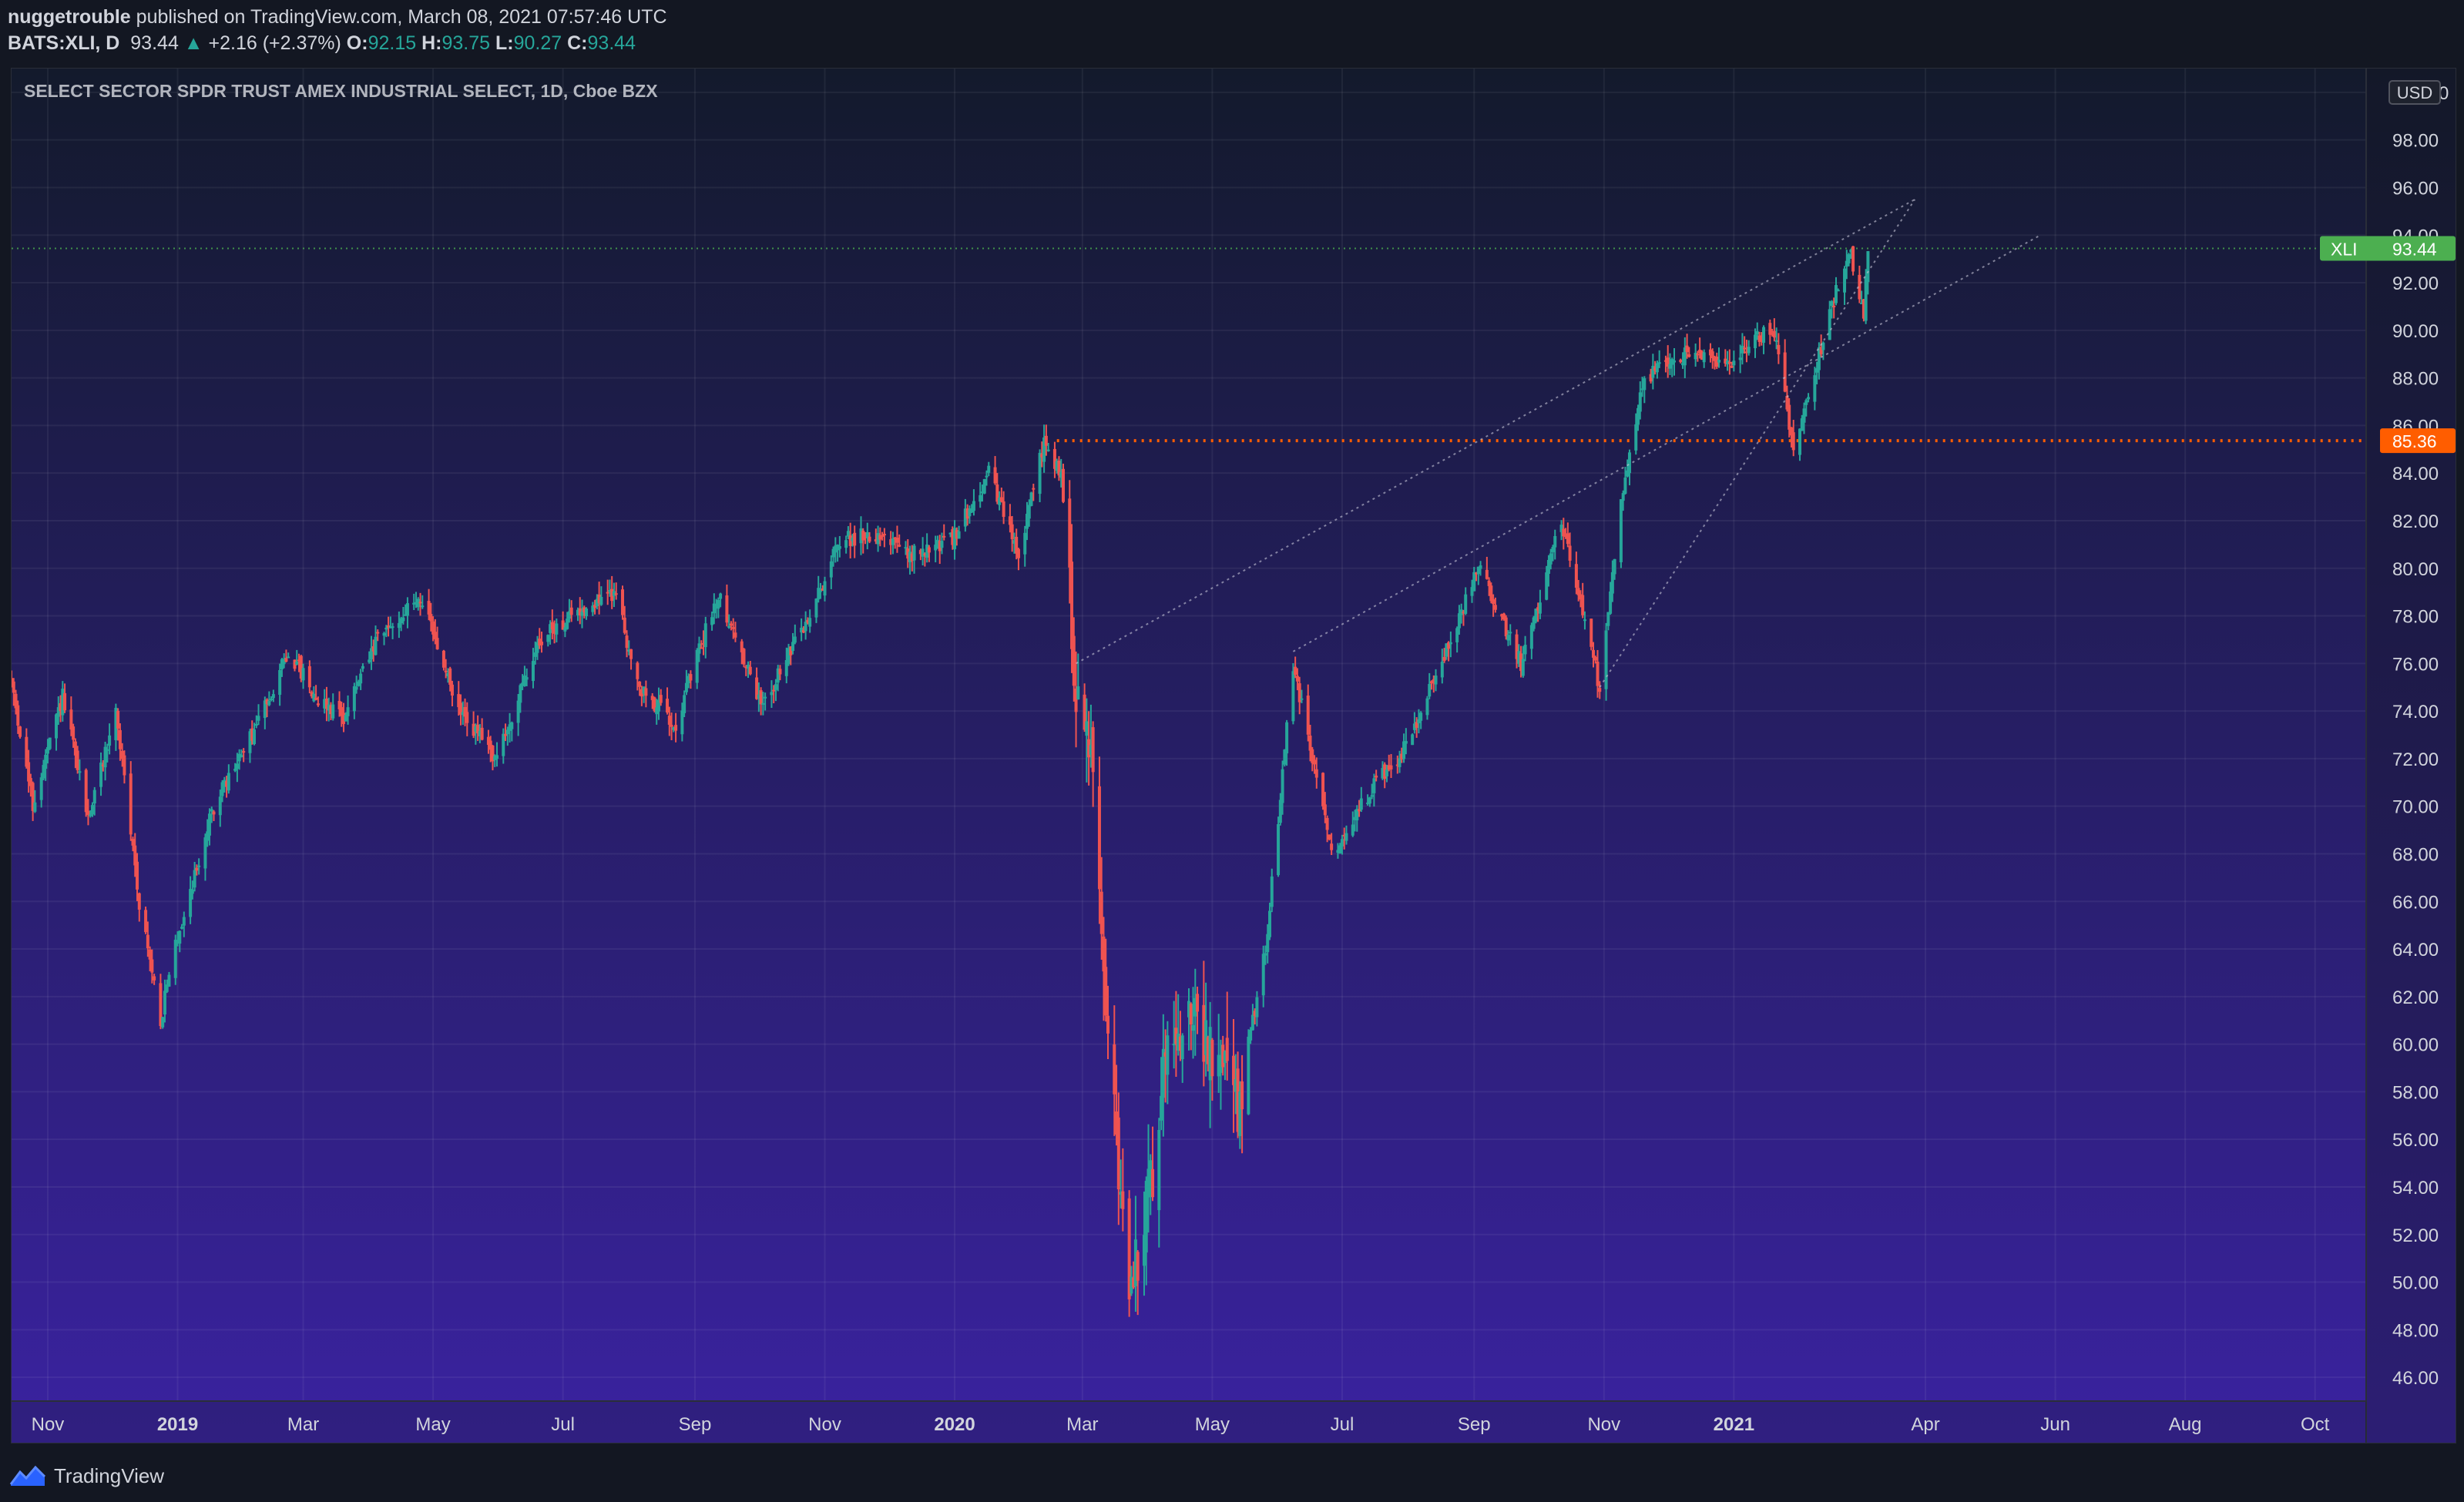  Describe the element at coordinates (70, 17) in the screenshot. I see `author-name: nuggetrouble` at that location.